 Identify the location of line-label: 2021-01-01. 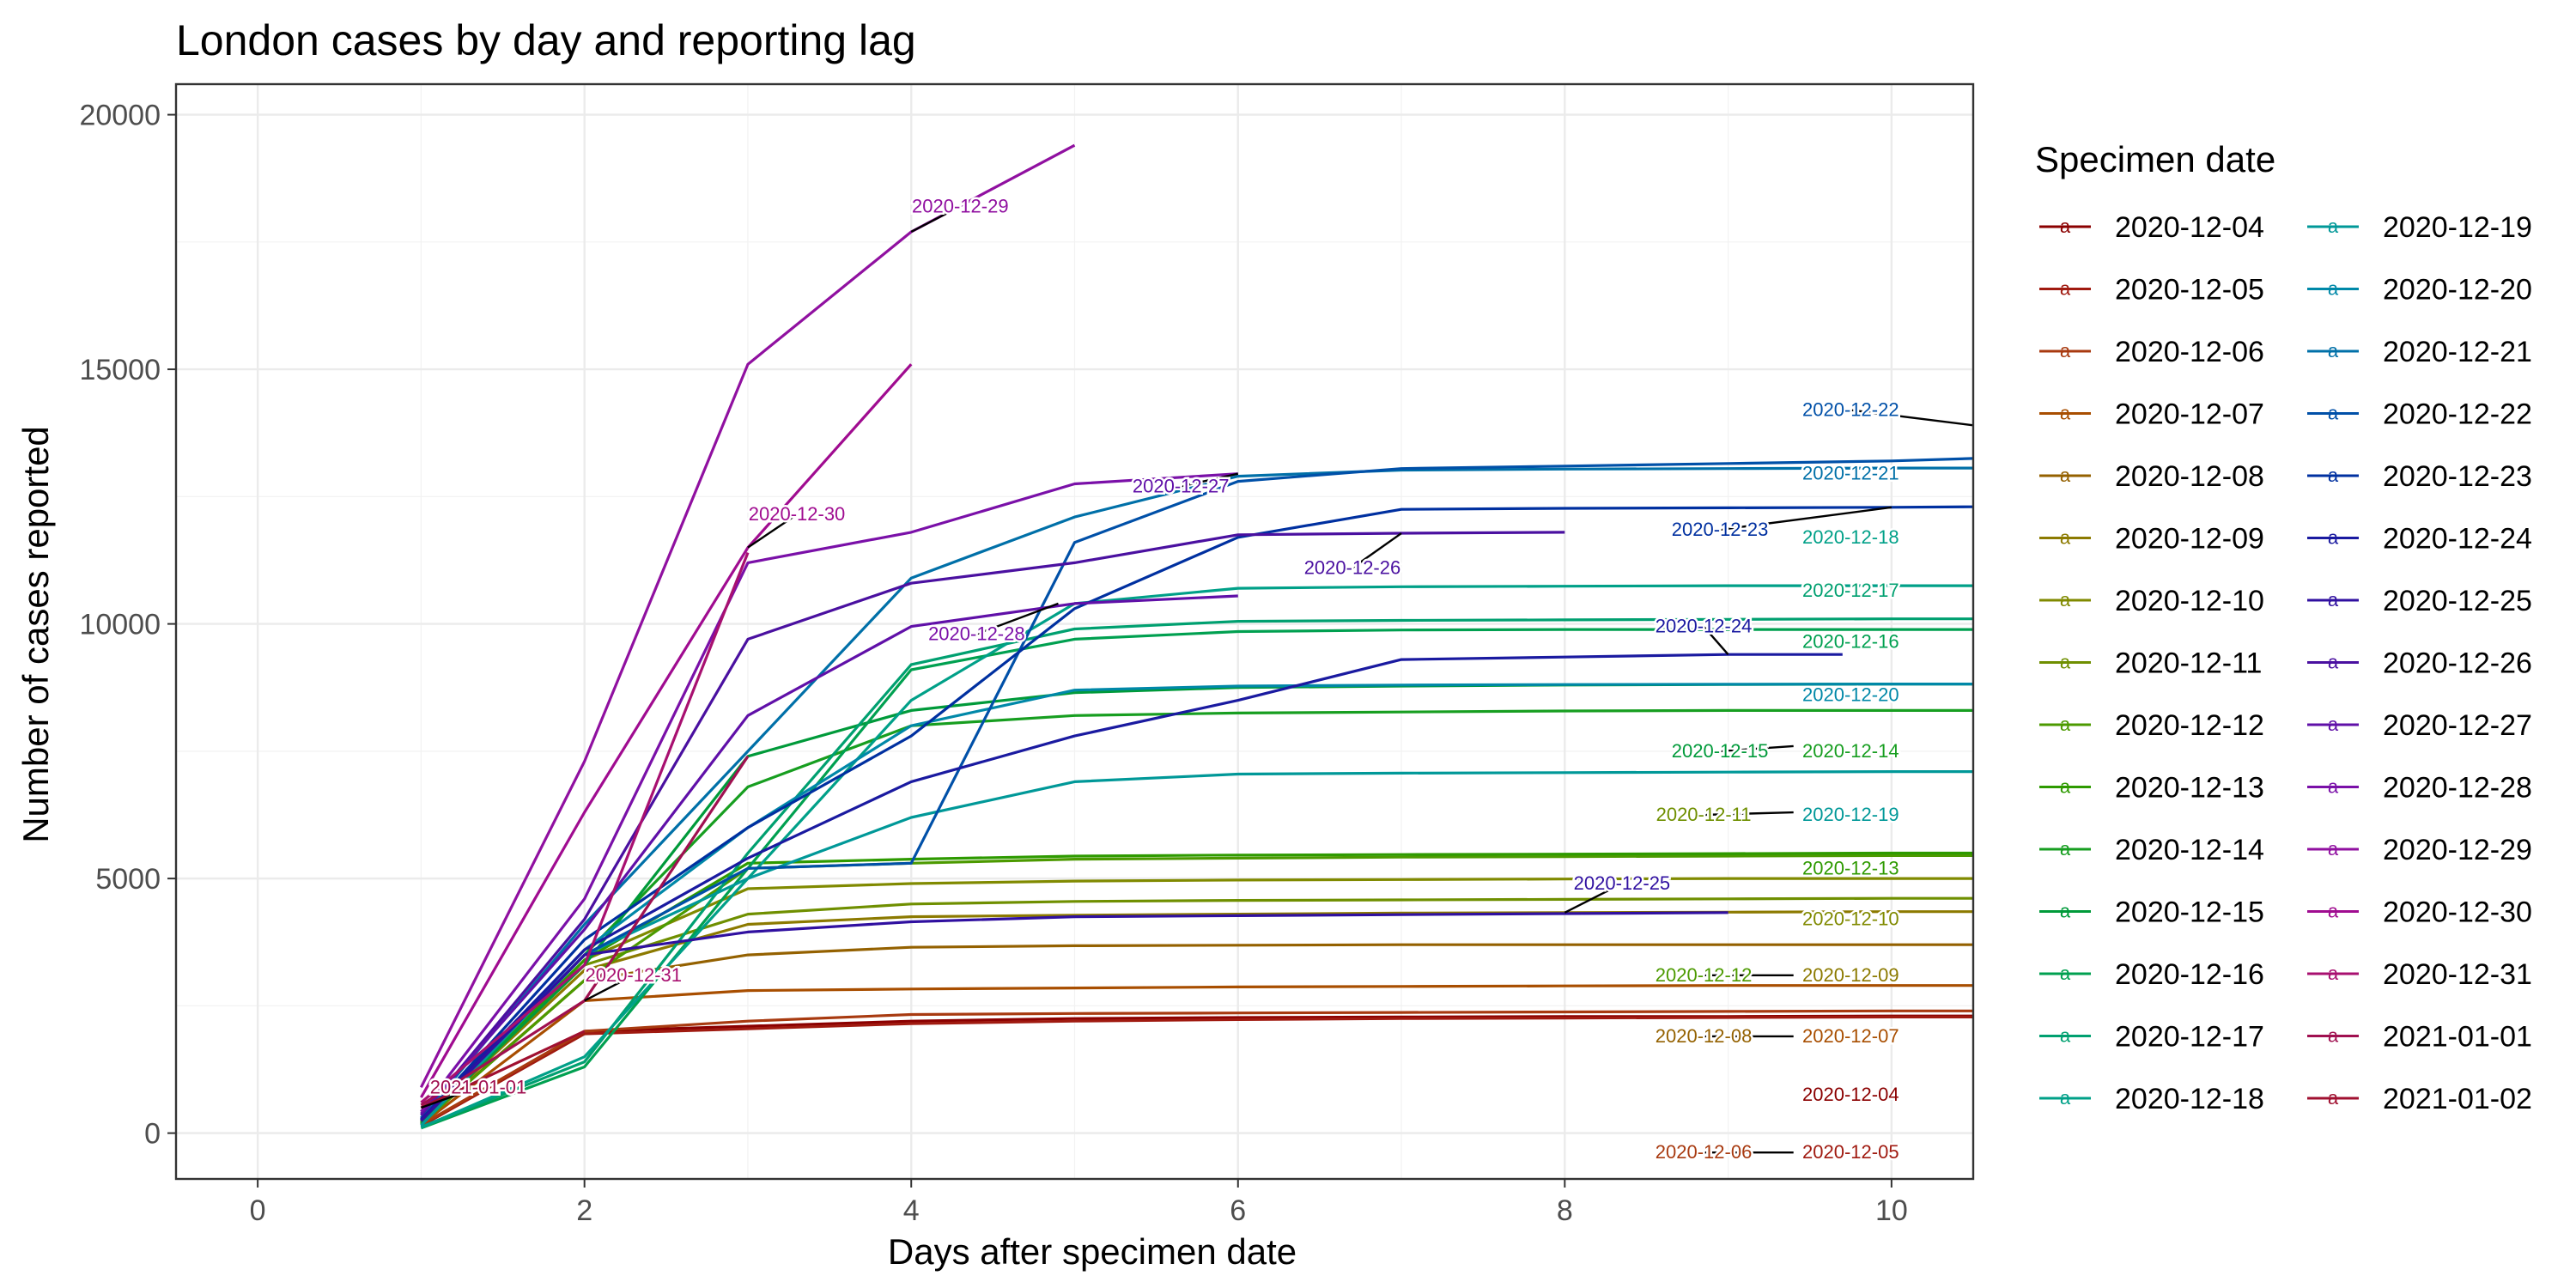
(479, 1086).